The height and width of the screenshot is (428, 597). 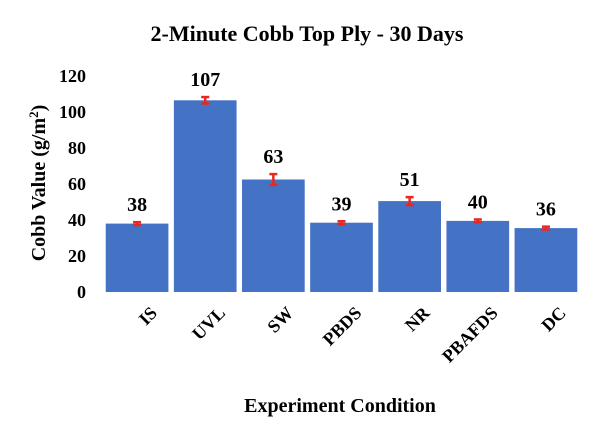 What do you see at coordinates (307, 33) in the screenshot?
I see `chart-title: 2-Minute Cobb Top Ply - 30 Days` at bounding box center [307, 33].